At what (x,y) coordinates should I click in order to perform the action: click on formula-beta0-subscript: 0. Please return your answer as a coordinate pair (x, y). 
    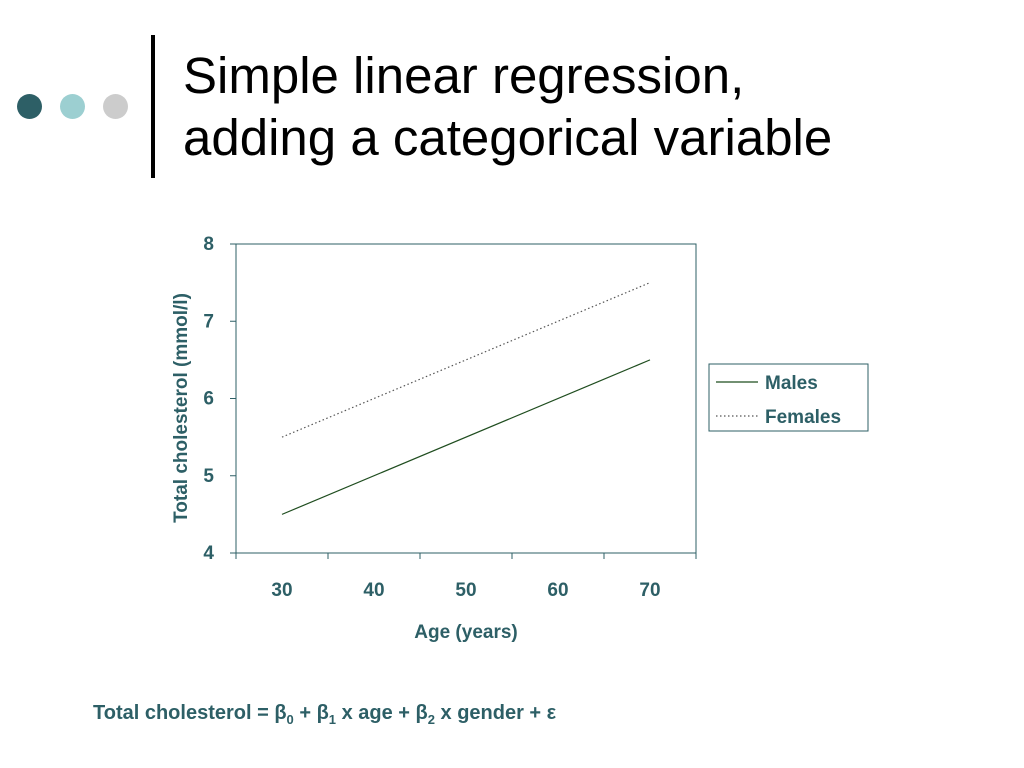
    Looking at the image, I should click on (290, 719).